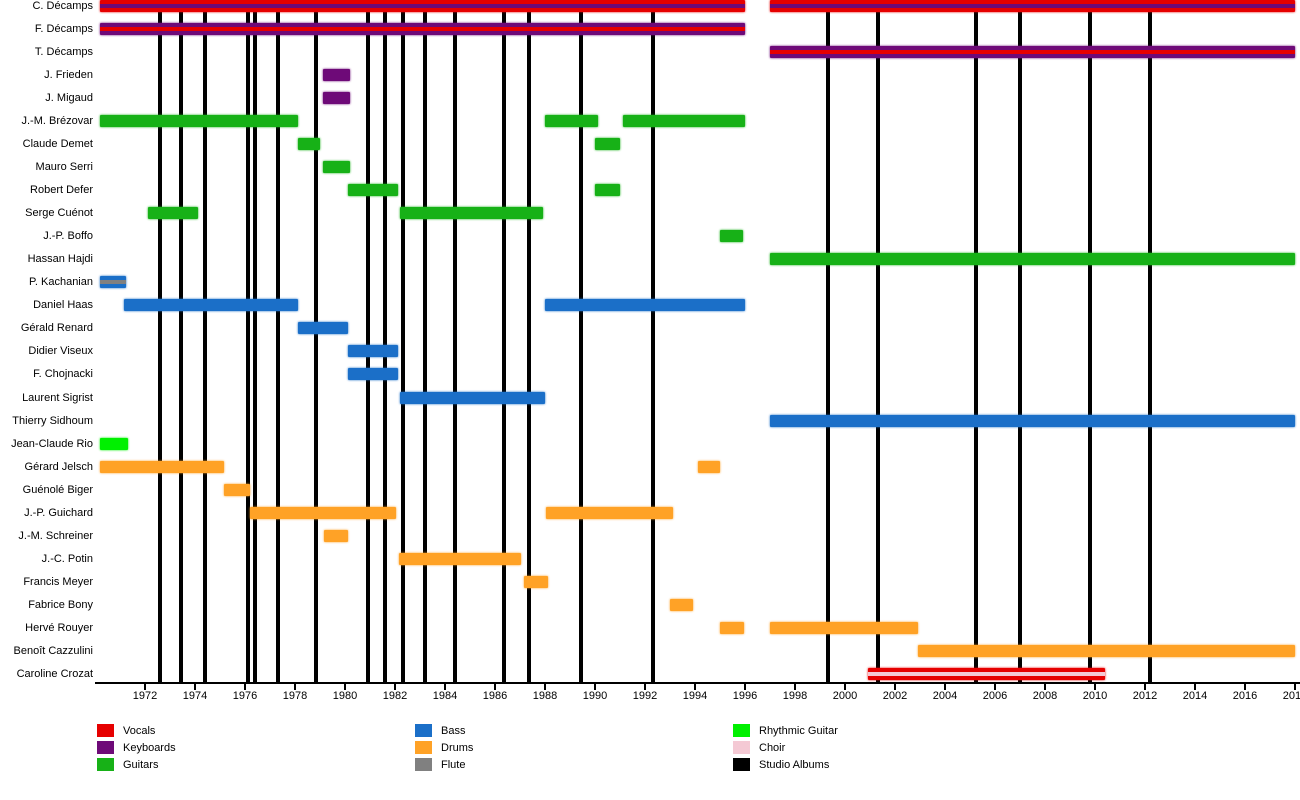  What do you see at coordinates (645, 696) in the screenshot?
I see `x-axis-tick-label: 1992` at bounding box center [645, 696].